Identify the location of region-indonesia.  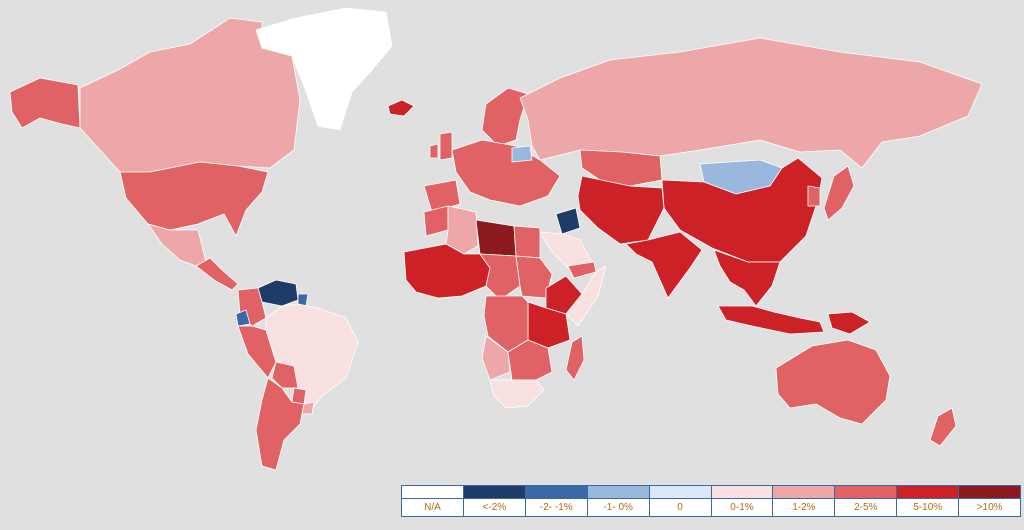
(771, 320).